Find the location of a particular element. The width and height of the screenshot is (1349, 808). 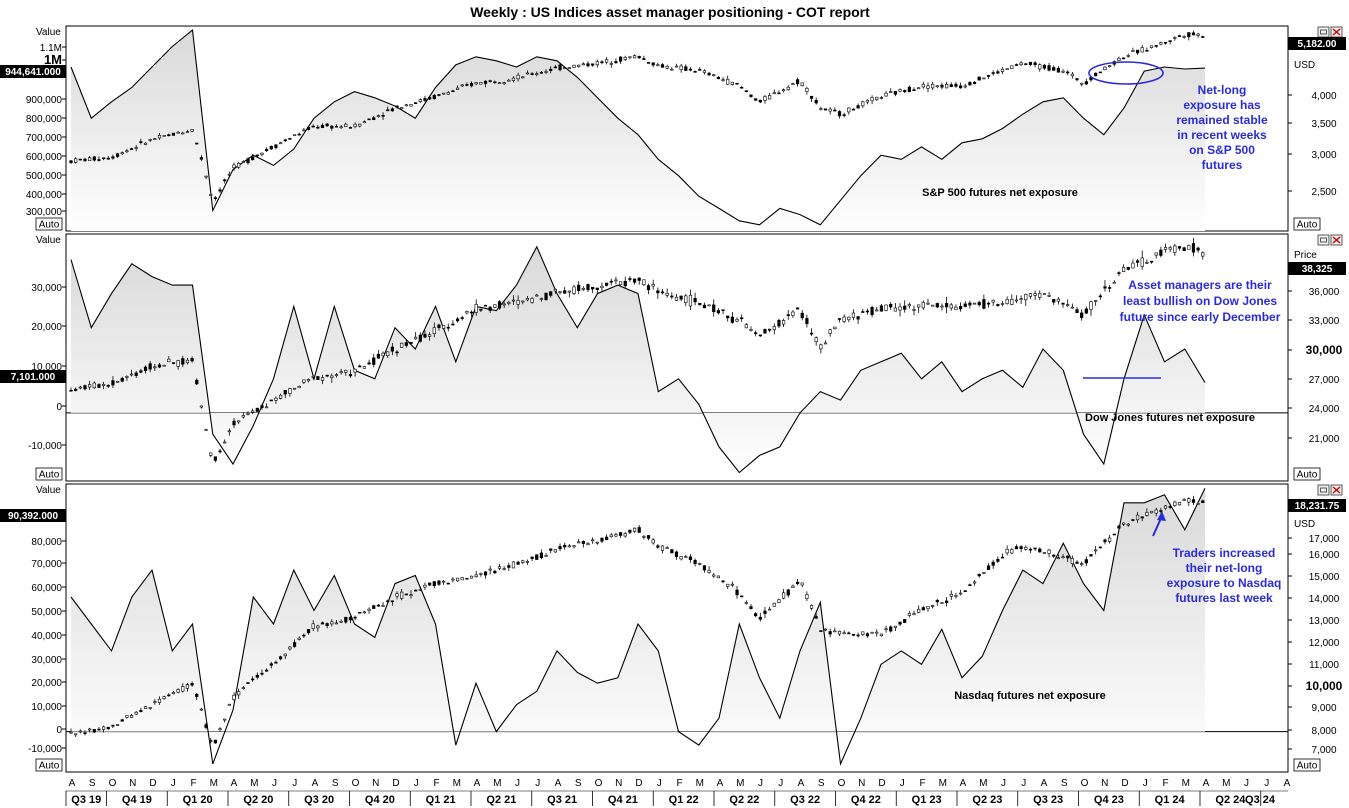

svg-text: 90,392.000 is located at coordinates (33, 516).